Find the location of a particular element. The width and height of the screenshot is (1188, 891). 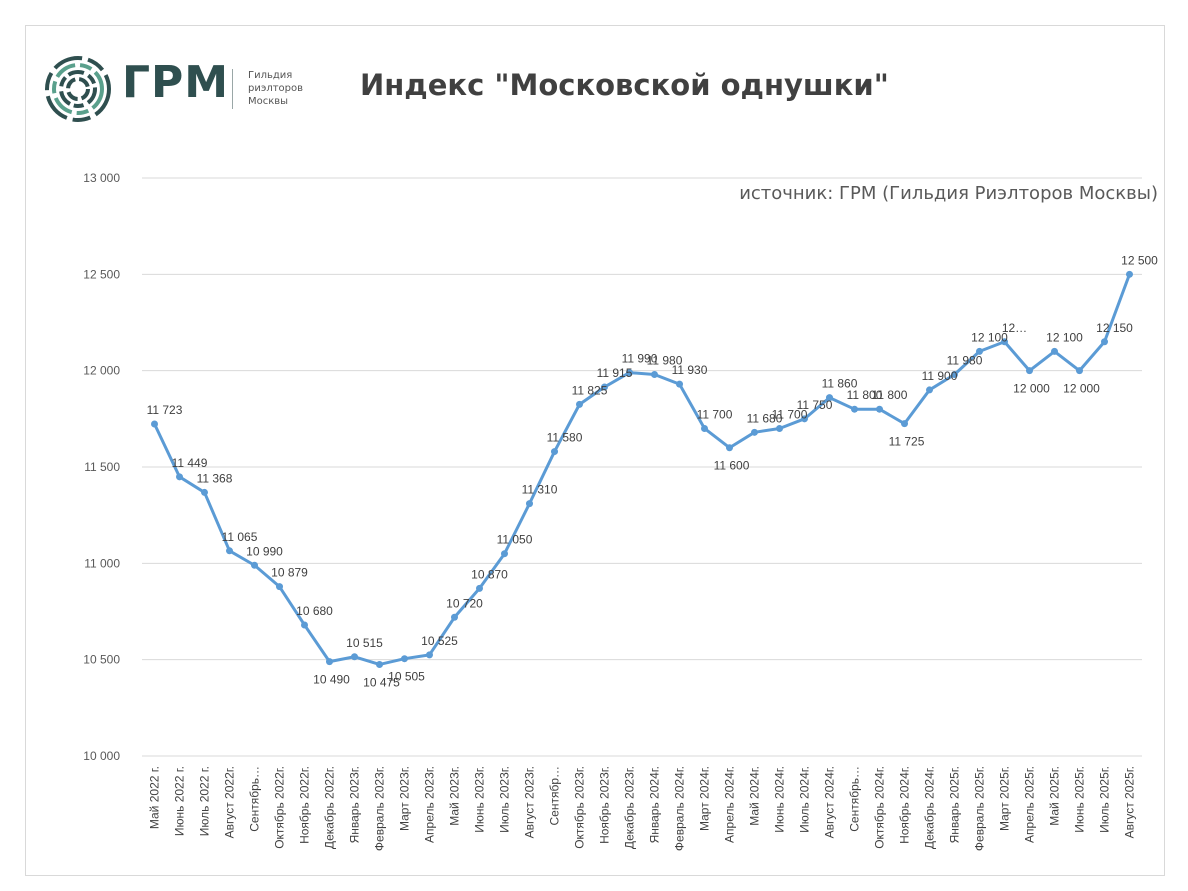

data-label: 10 475 is located at coordinates (381, 682).